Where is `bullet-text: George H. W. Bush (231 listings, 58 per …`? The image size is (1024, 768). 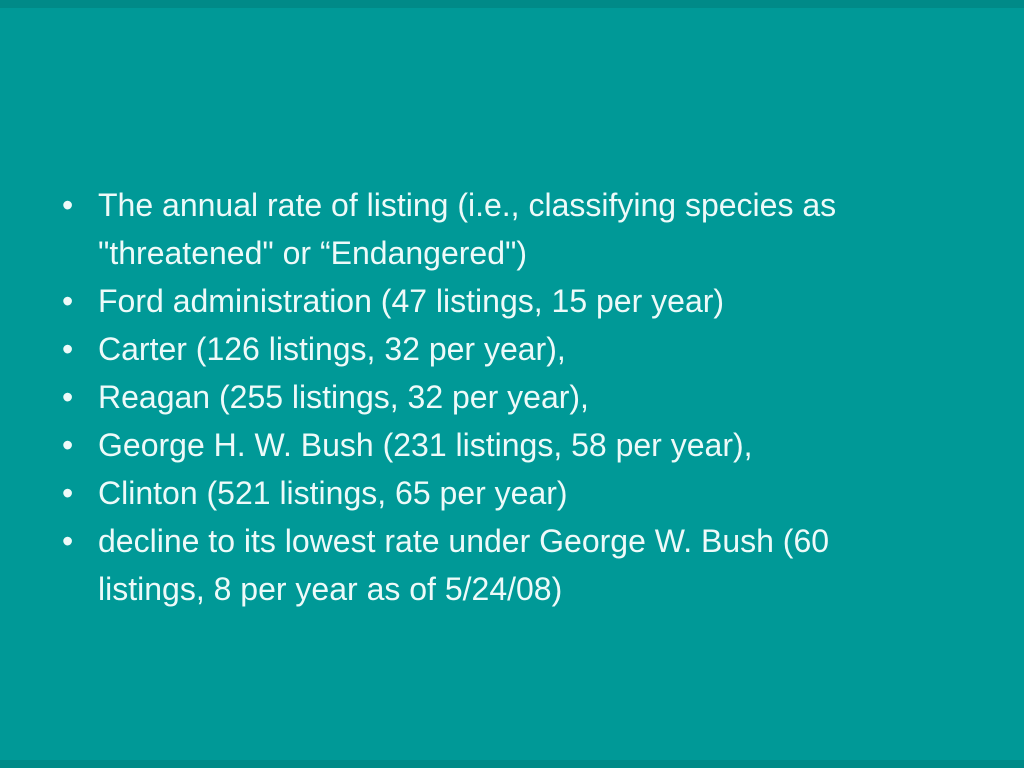 bullet-text: George H. W. Bush (231 listings, 58 per … is located at coordinates (425, 445).